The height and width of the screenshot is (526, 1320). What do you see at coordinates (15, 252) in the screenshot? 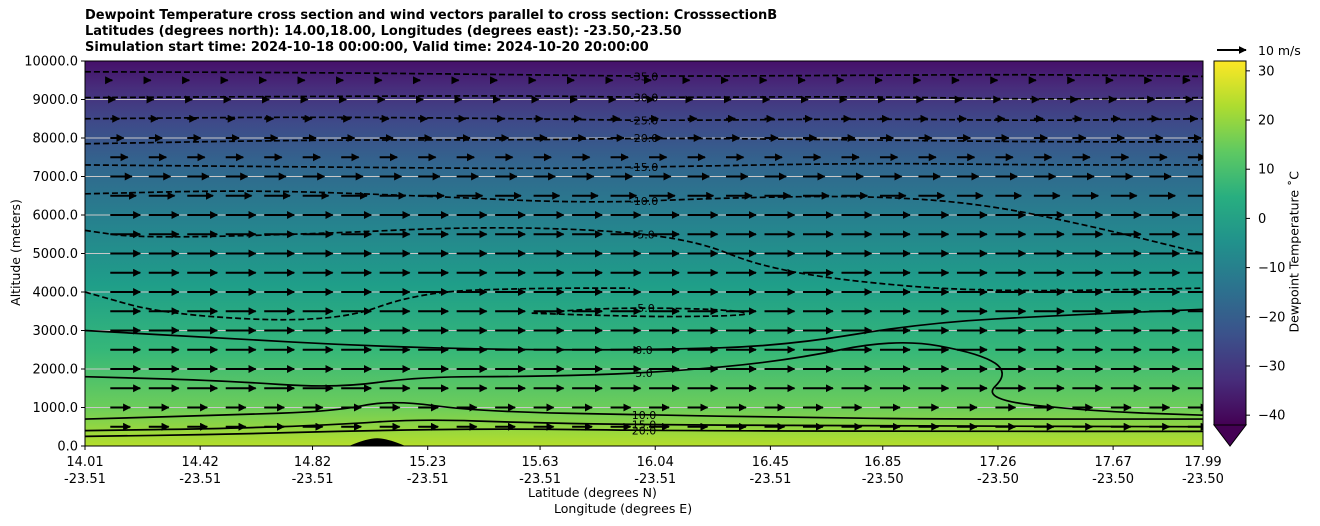
I see `y-axis-label: Altitude (meters)` at bounding box center [15, 252].